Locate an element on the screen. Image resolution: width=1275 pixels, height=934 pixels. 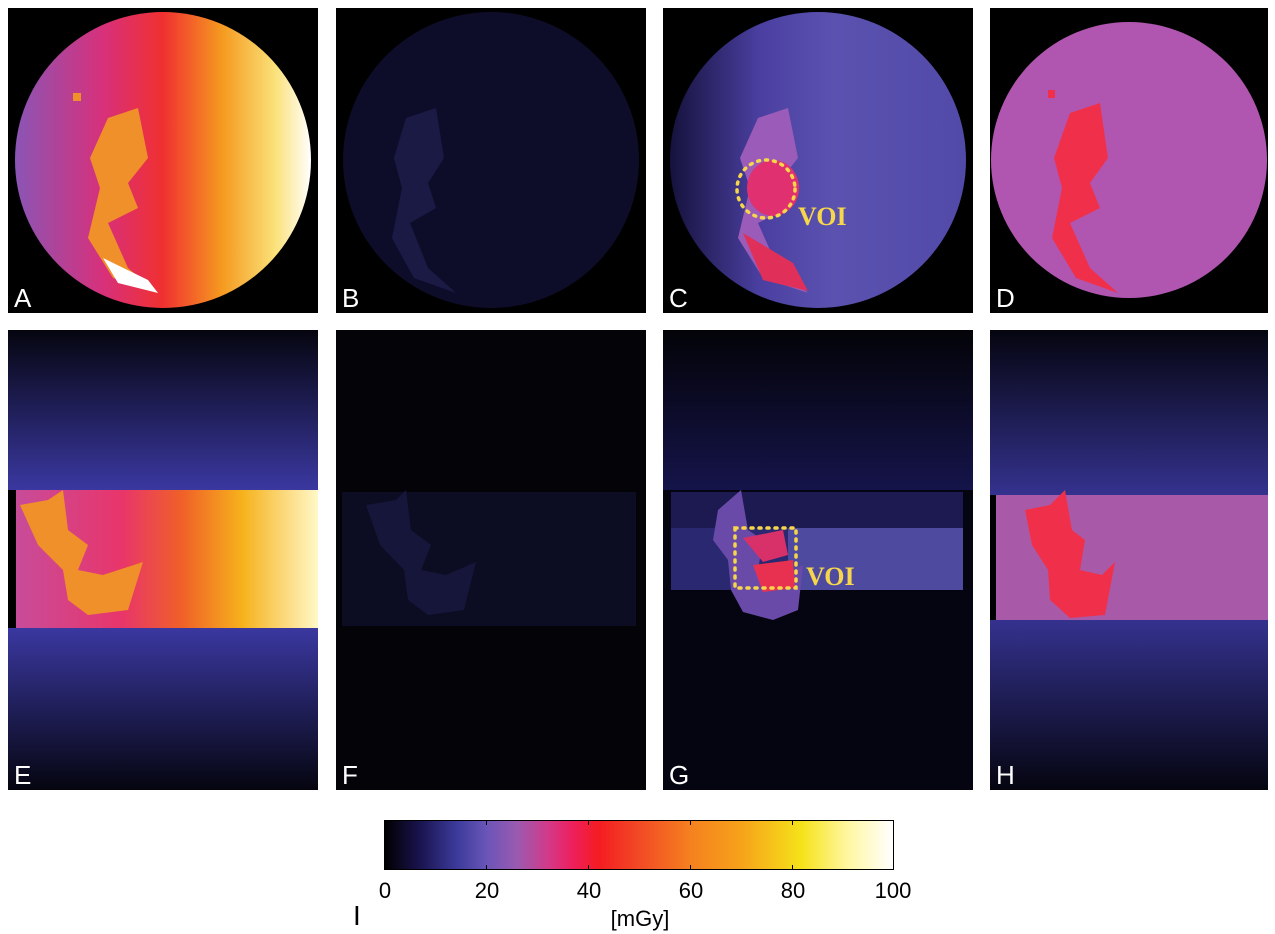
voi-label-c: VOI is located at coordinates (822, 216).